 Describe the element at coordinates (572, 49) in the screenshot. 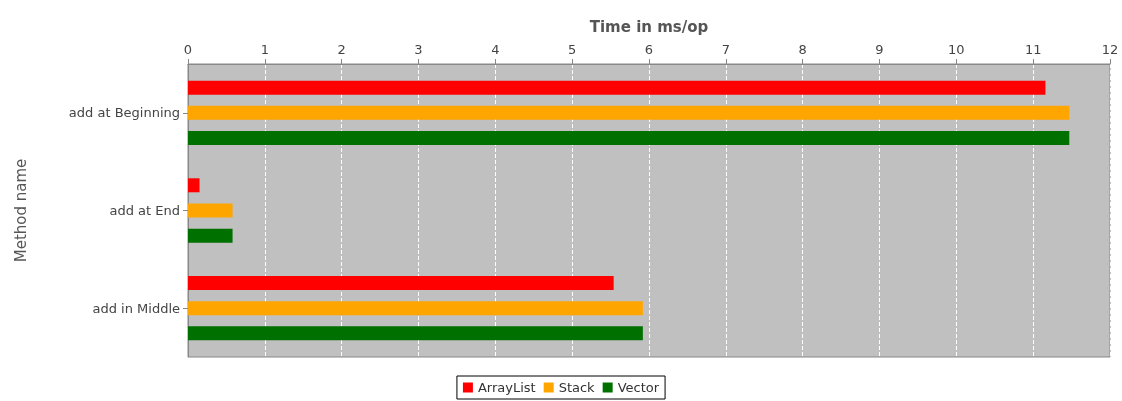

I see `x-tick-label: 5` at that location.